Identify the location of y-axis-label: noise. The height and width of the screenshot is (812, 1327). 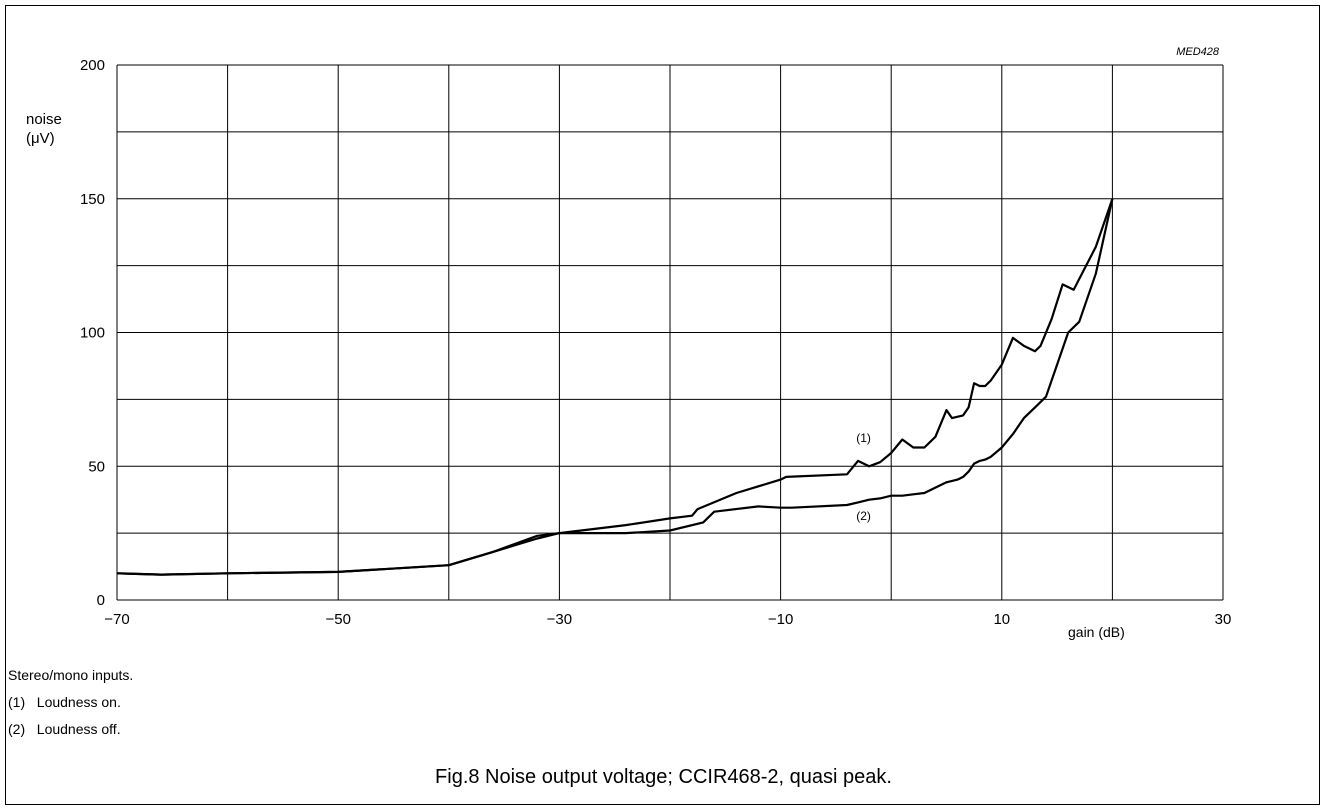
(44, 119).